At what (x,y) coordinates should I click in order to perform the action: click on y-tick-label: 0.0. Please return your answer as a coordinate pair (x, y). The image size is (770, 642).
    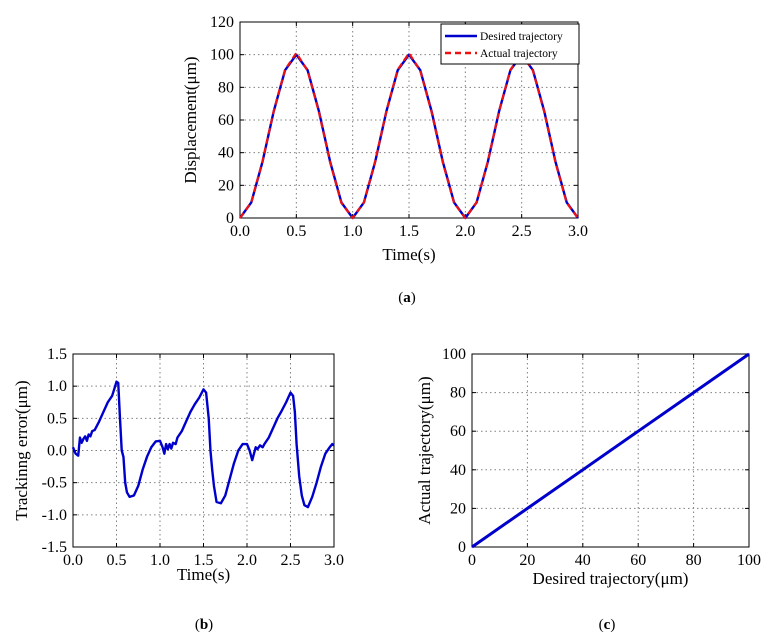
    Looking at the image, I should click on (57, 451).